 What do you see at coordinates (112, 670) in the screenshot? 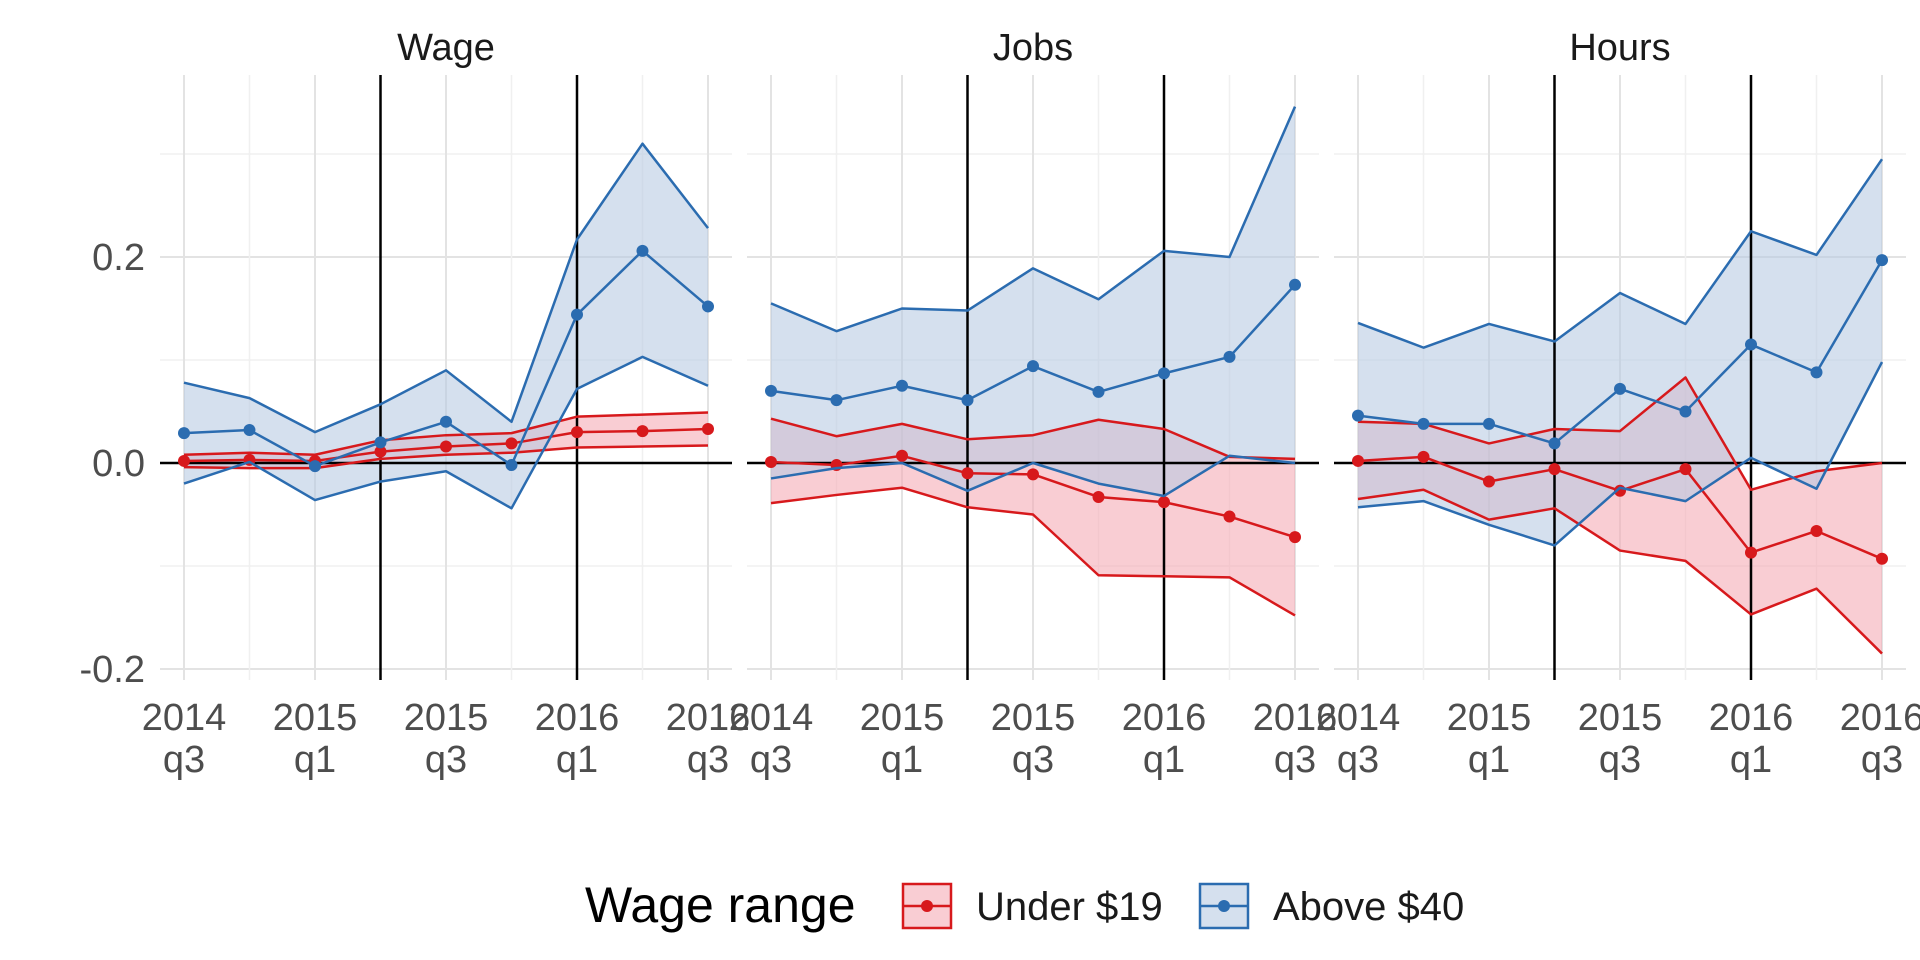
I see `y-tick-label: -0.2` at bounding box center [112, 670].